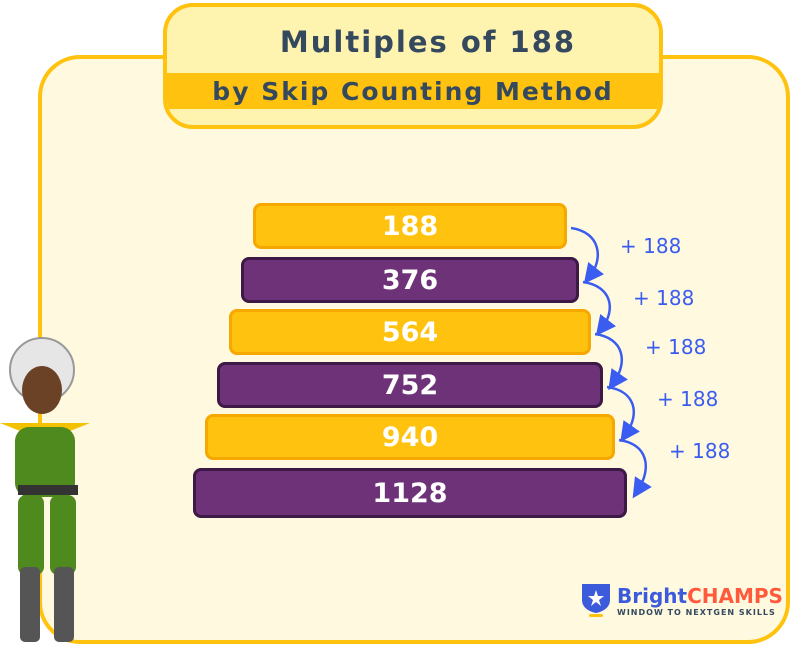 The height and width of the screenshot is (662, 800). I want to click on brand-bright: Bright, so click(652, 596).